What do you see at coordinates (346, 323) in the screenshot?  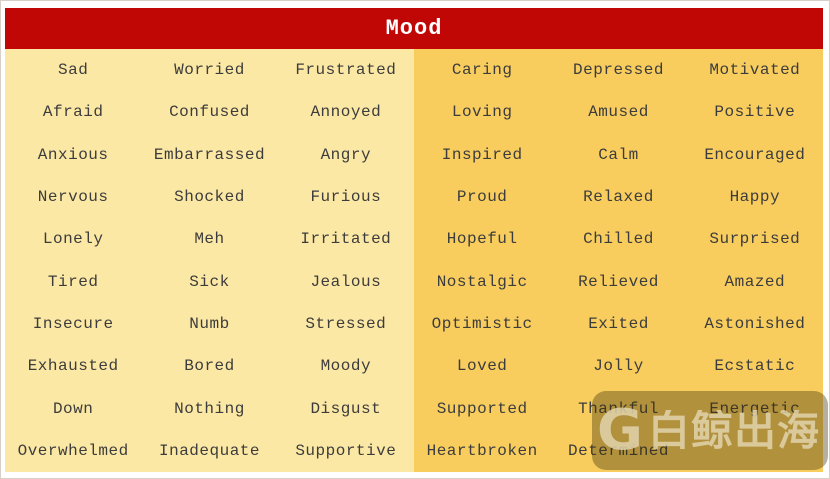 I see `mood-cell: Stressed` at bounding box center [346, 323].